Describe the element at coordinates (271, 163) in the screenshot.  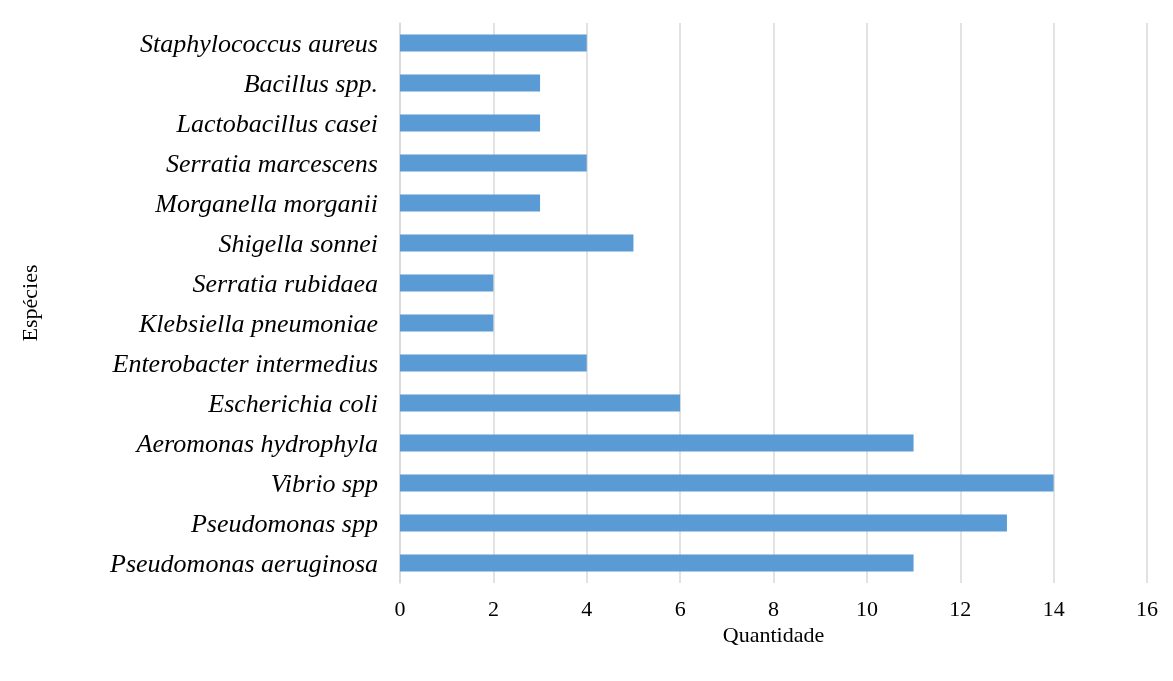
I see `y-tick-label: Serratia marcescens` at that location.